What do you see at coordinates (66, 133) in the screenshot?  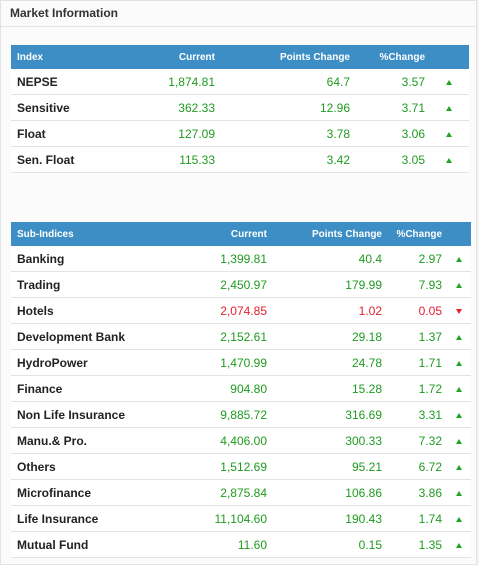 I see `row-name: Float` at bounding box center [66, 133].